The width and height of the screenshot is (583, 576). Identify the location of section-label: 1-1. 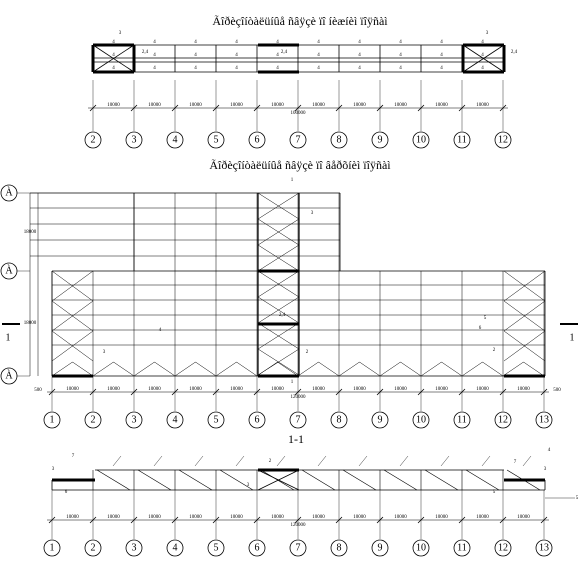
(296, 439).